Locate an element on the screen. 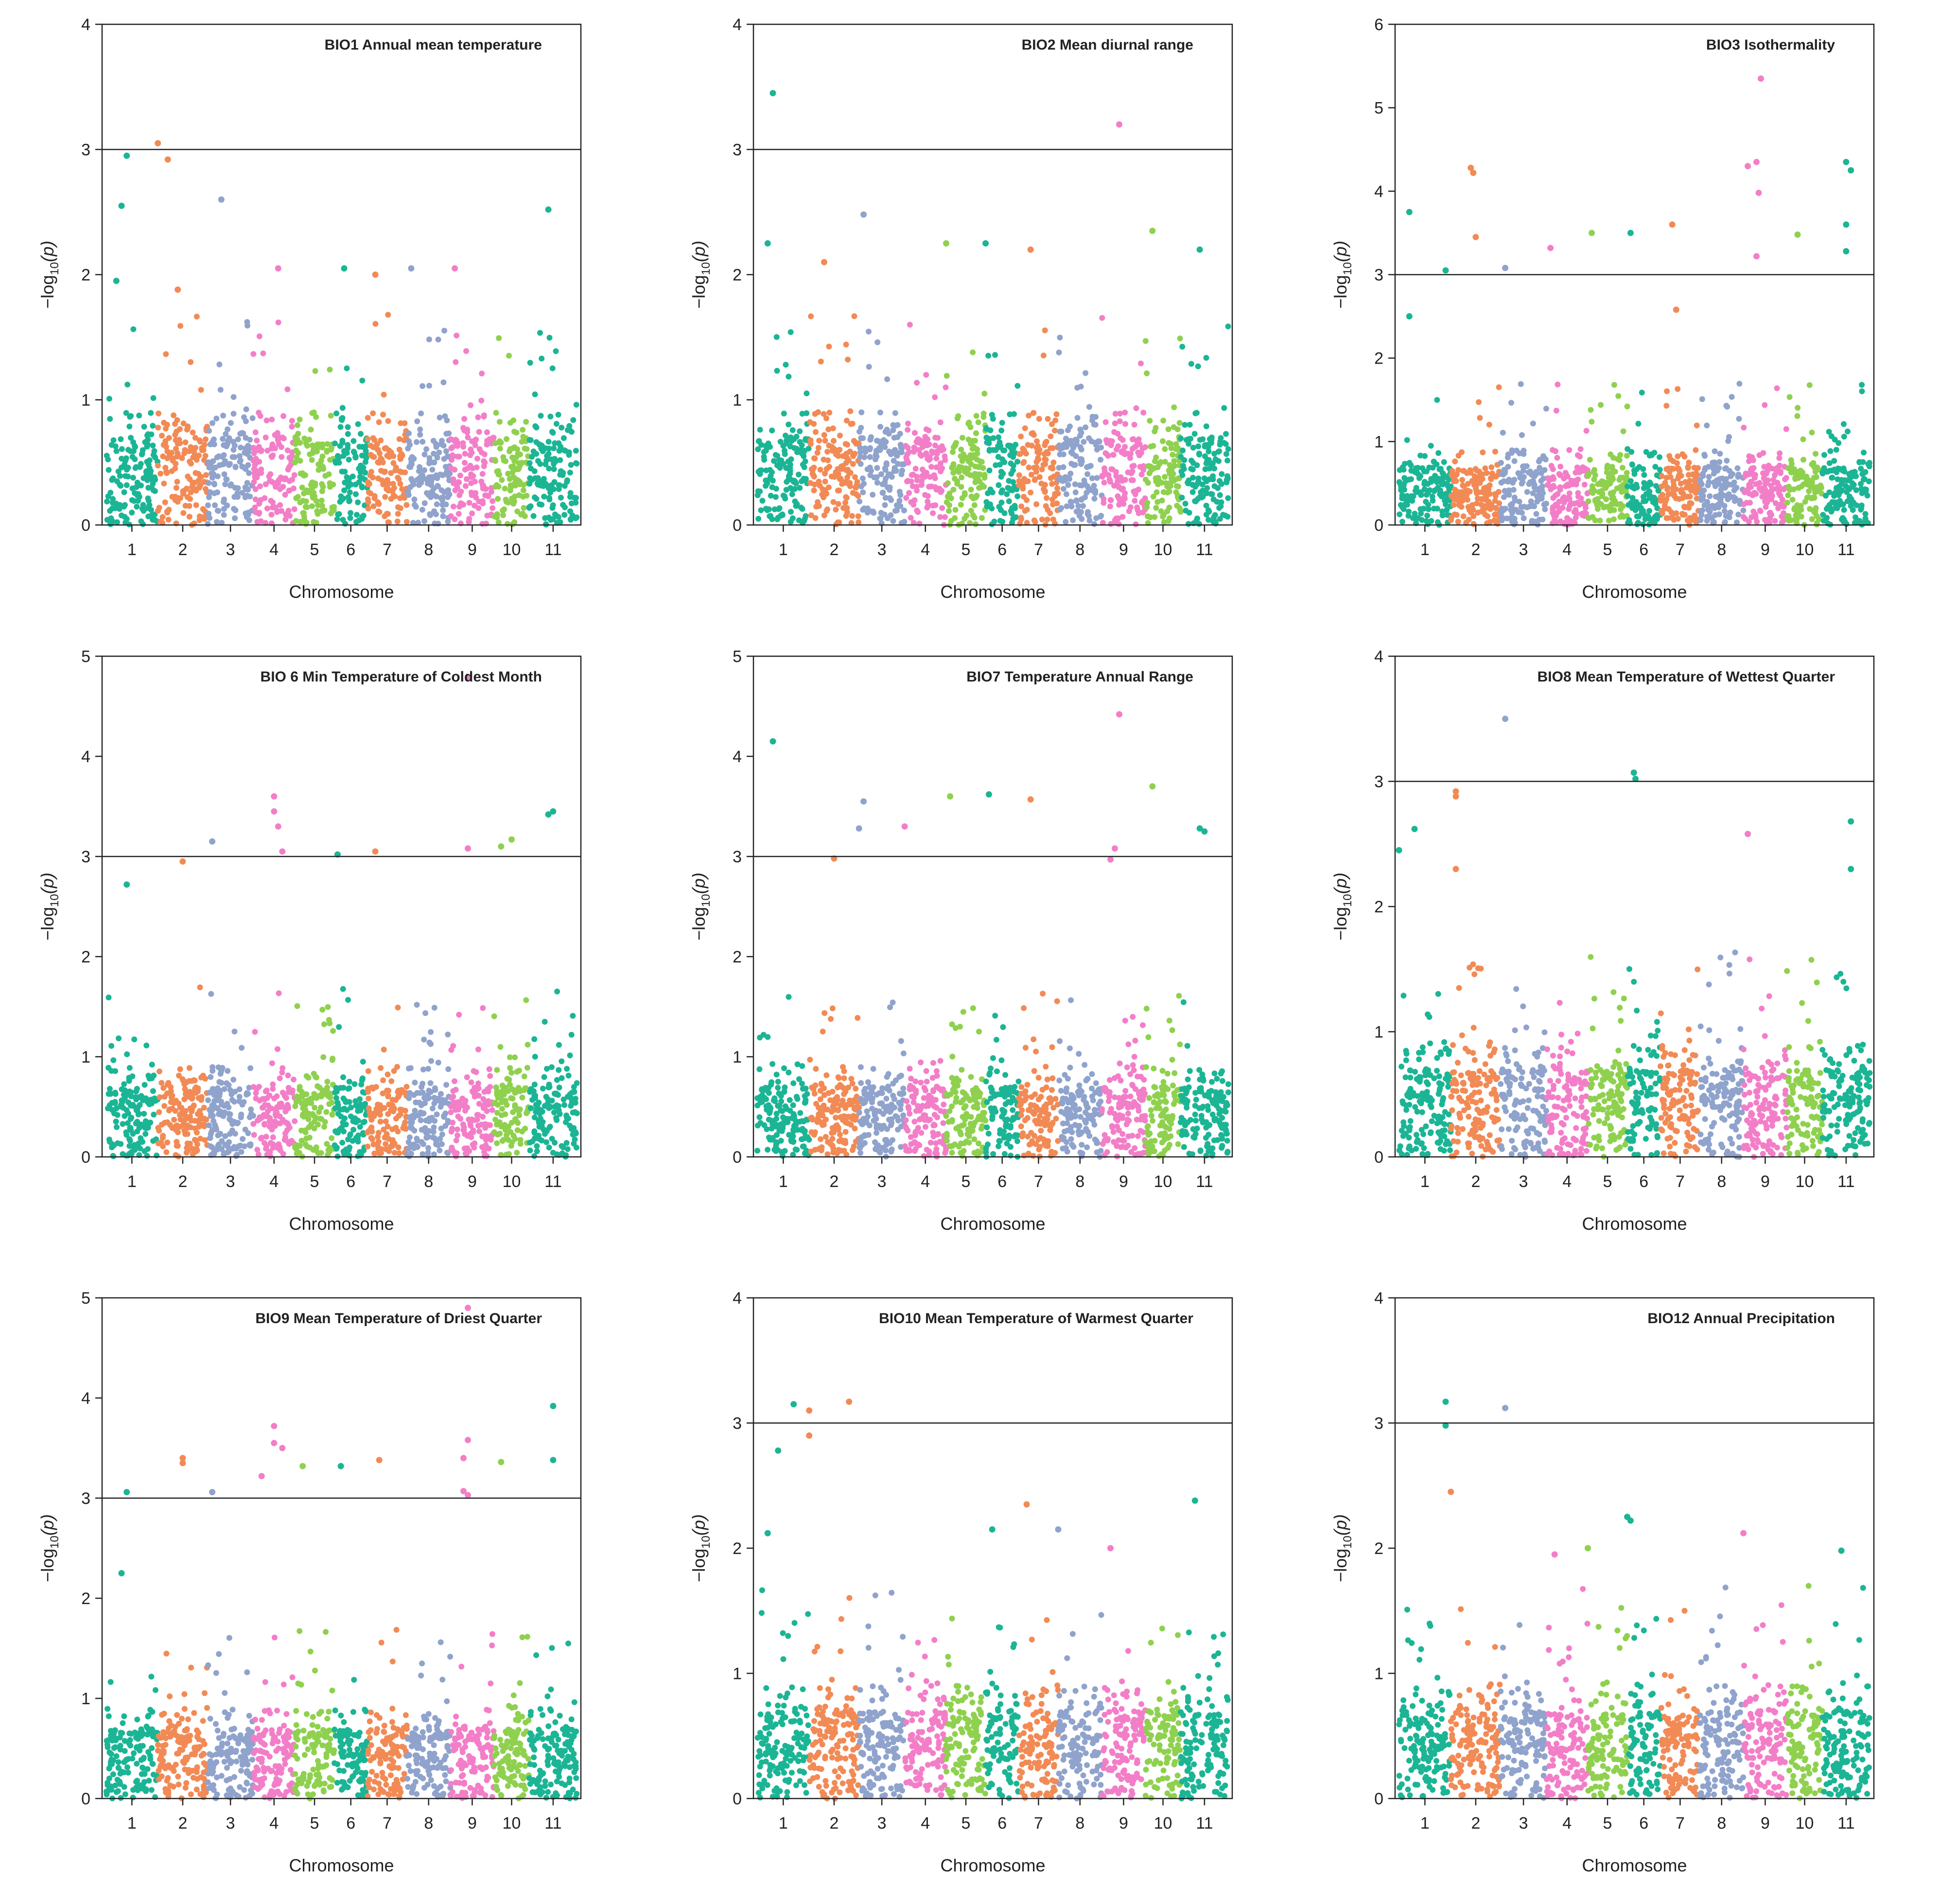 The width and height of the screenshot is (1957, 1904). x-tick-label: 6 is located at coordinates (1002, 550).